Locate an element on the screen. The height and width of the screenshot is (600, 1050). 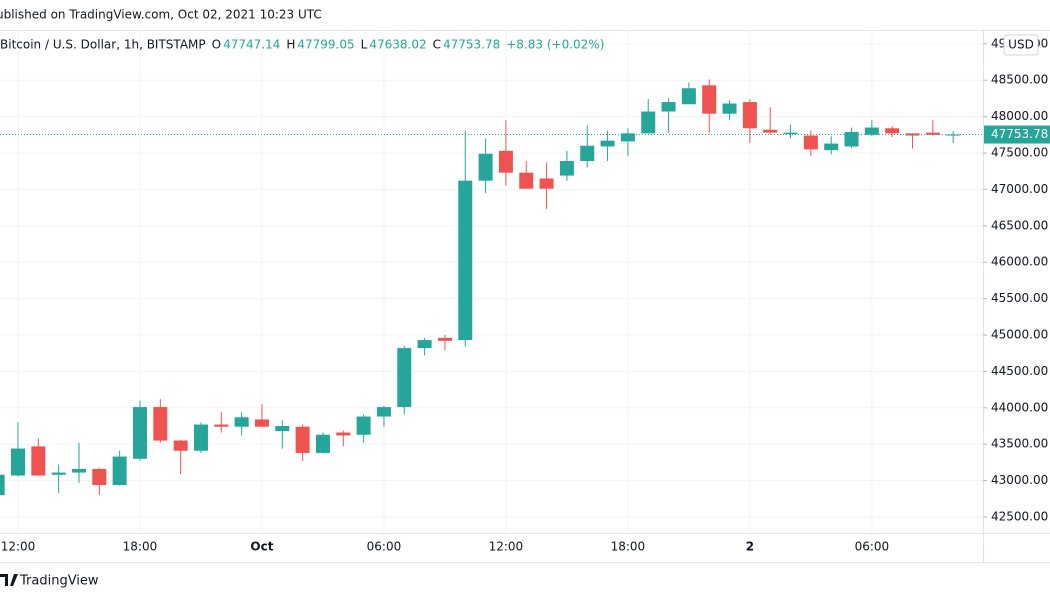
footer-logo: TradingView is located at coordinates (49, 581).